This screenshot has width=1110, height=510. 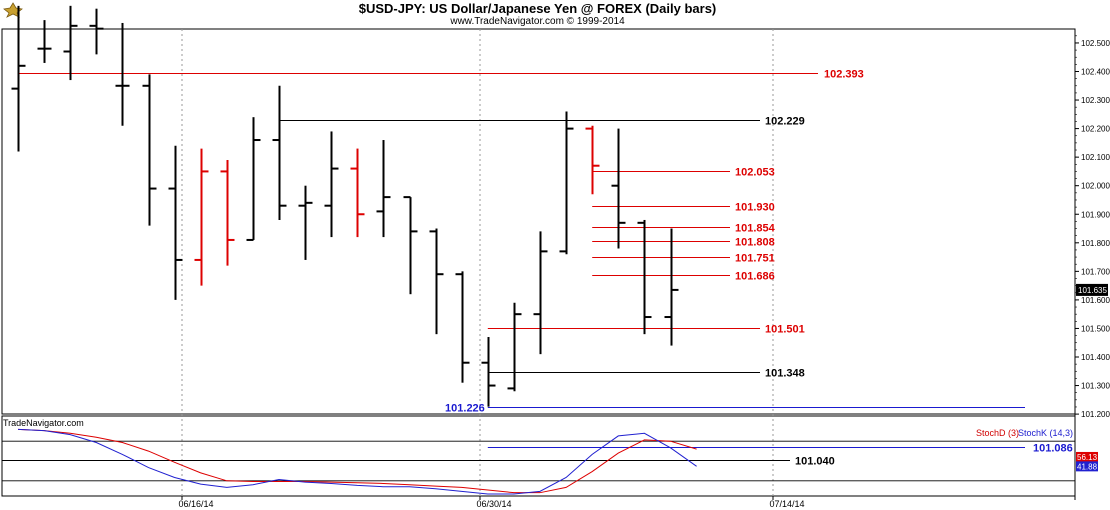 I want to click on last-price-box, so click(x=1092, y=289).